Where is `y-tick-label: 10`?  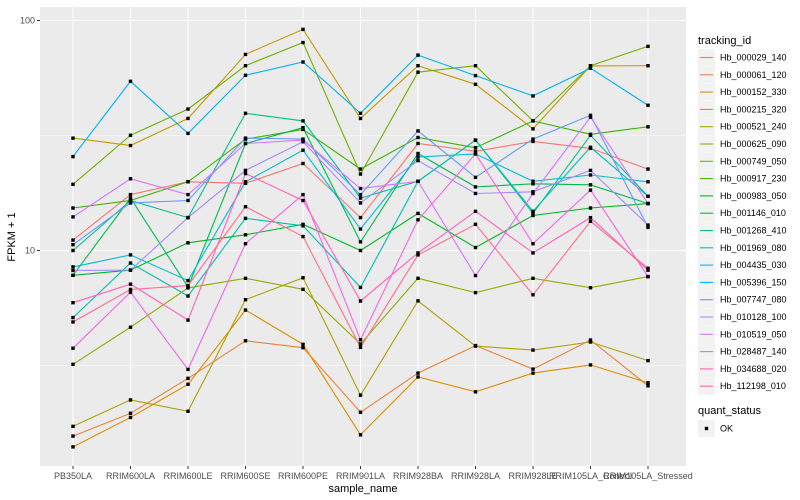
y-tick-label: 10 is located at coordinates (30, 251).